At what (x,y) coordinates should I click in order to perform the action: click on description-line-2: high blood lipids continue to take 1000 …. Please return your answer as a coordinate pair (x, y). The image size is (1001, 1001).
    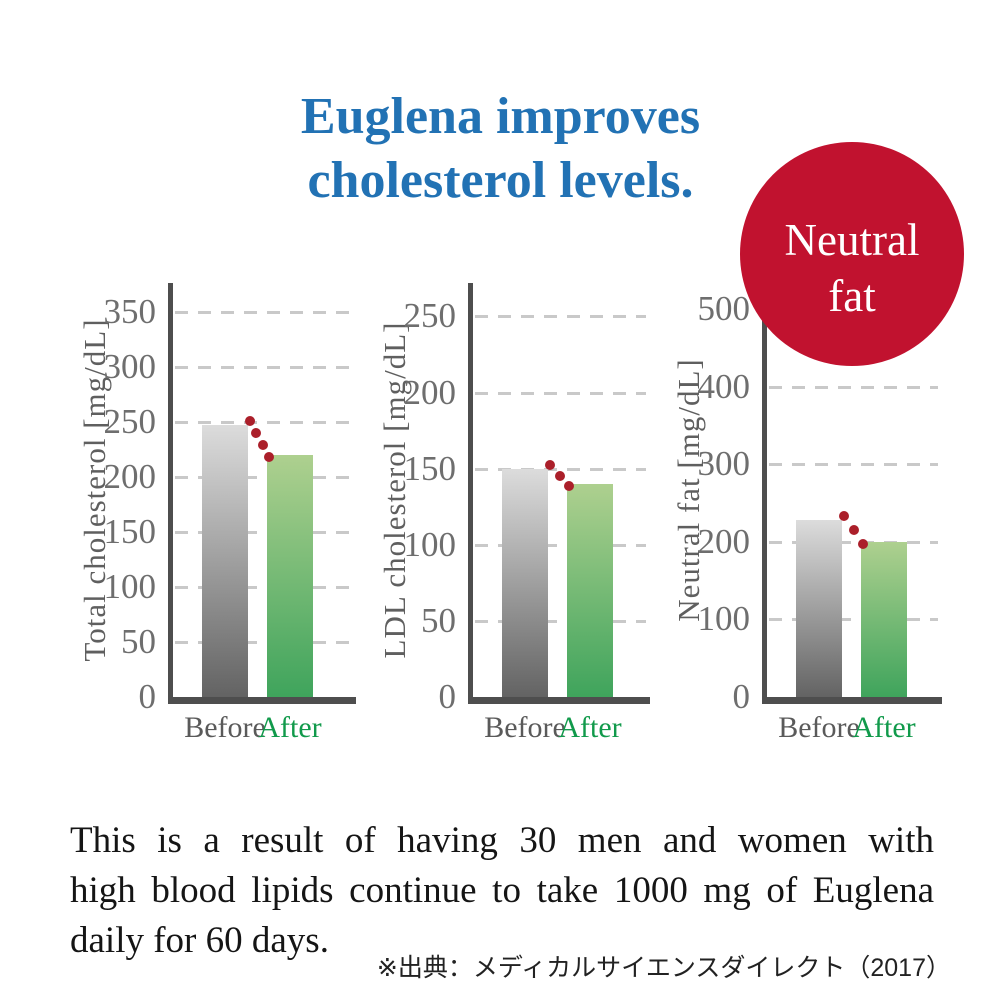
    Looking at the image, I should click on (502, 890).